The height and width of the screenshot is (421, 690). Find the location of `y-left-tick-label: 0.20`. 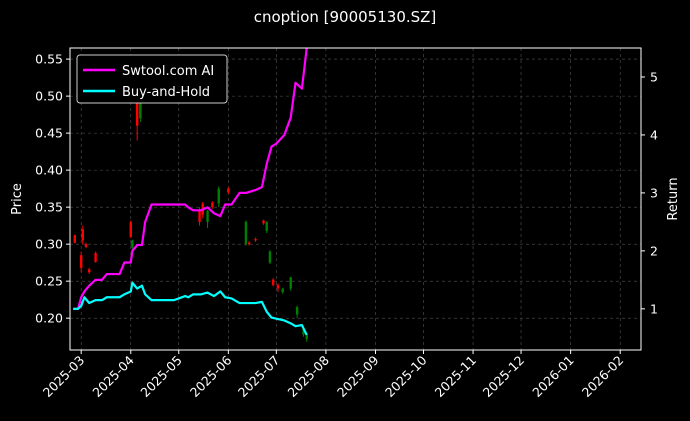

y-left-tick-label: 0.20 is located at coordinates (49, 318).